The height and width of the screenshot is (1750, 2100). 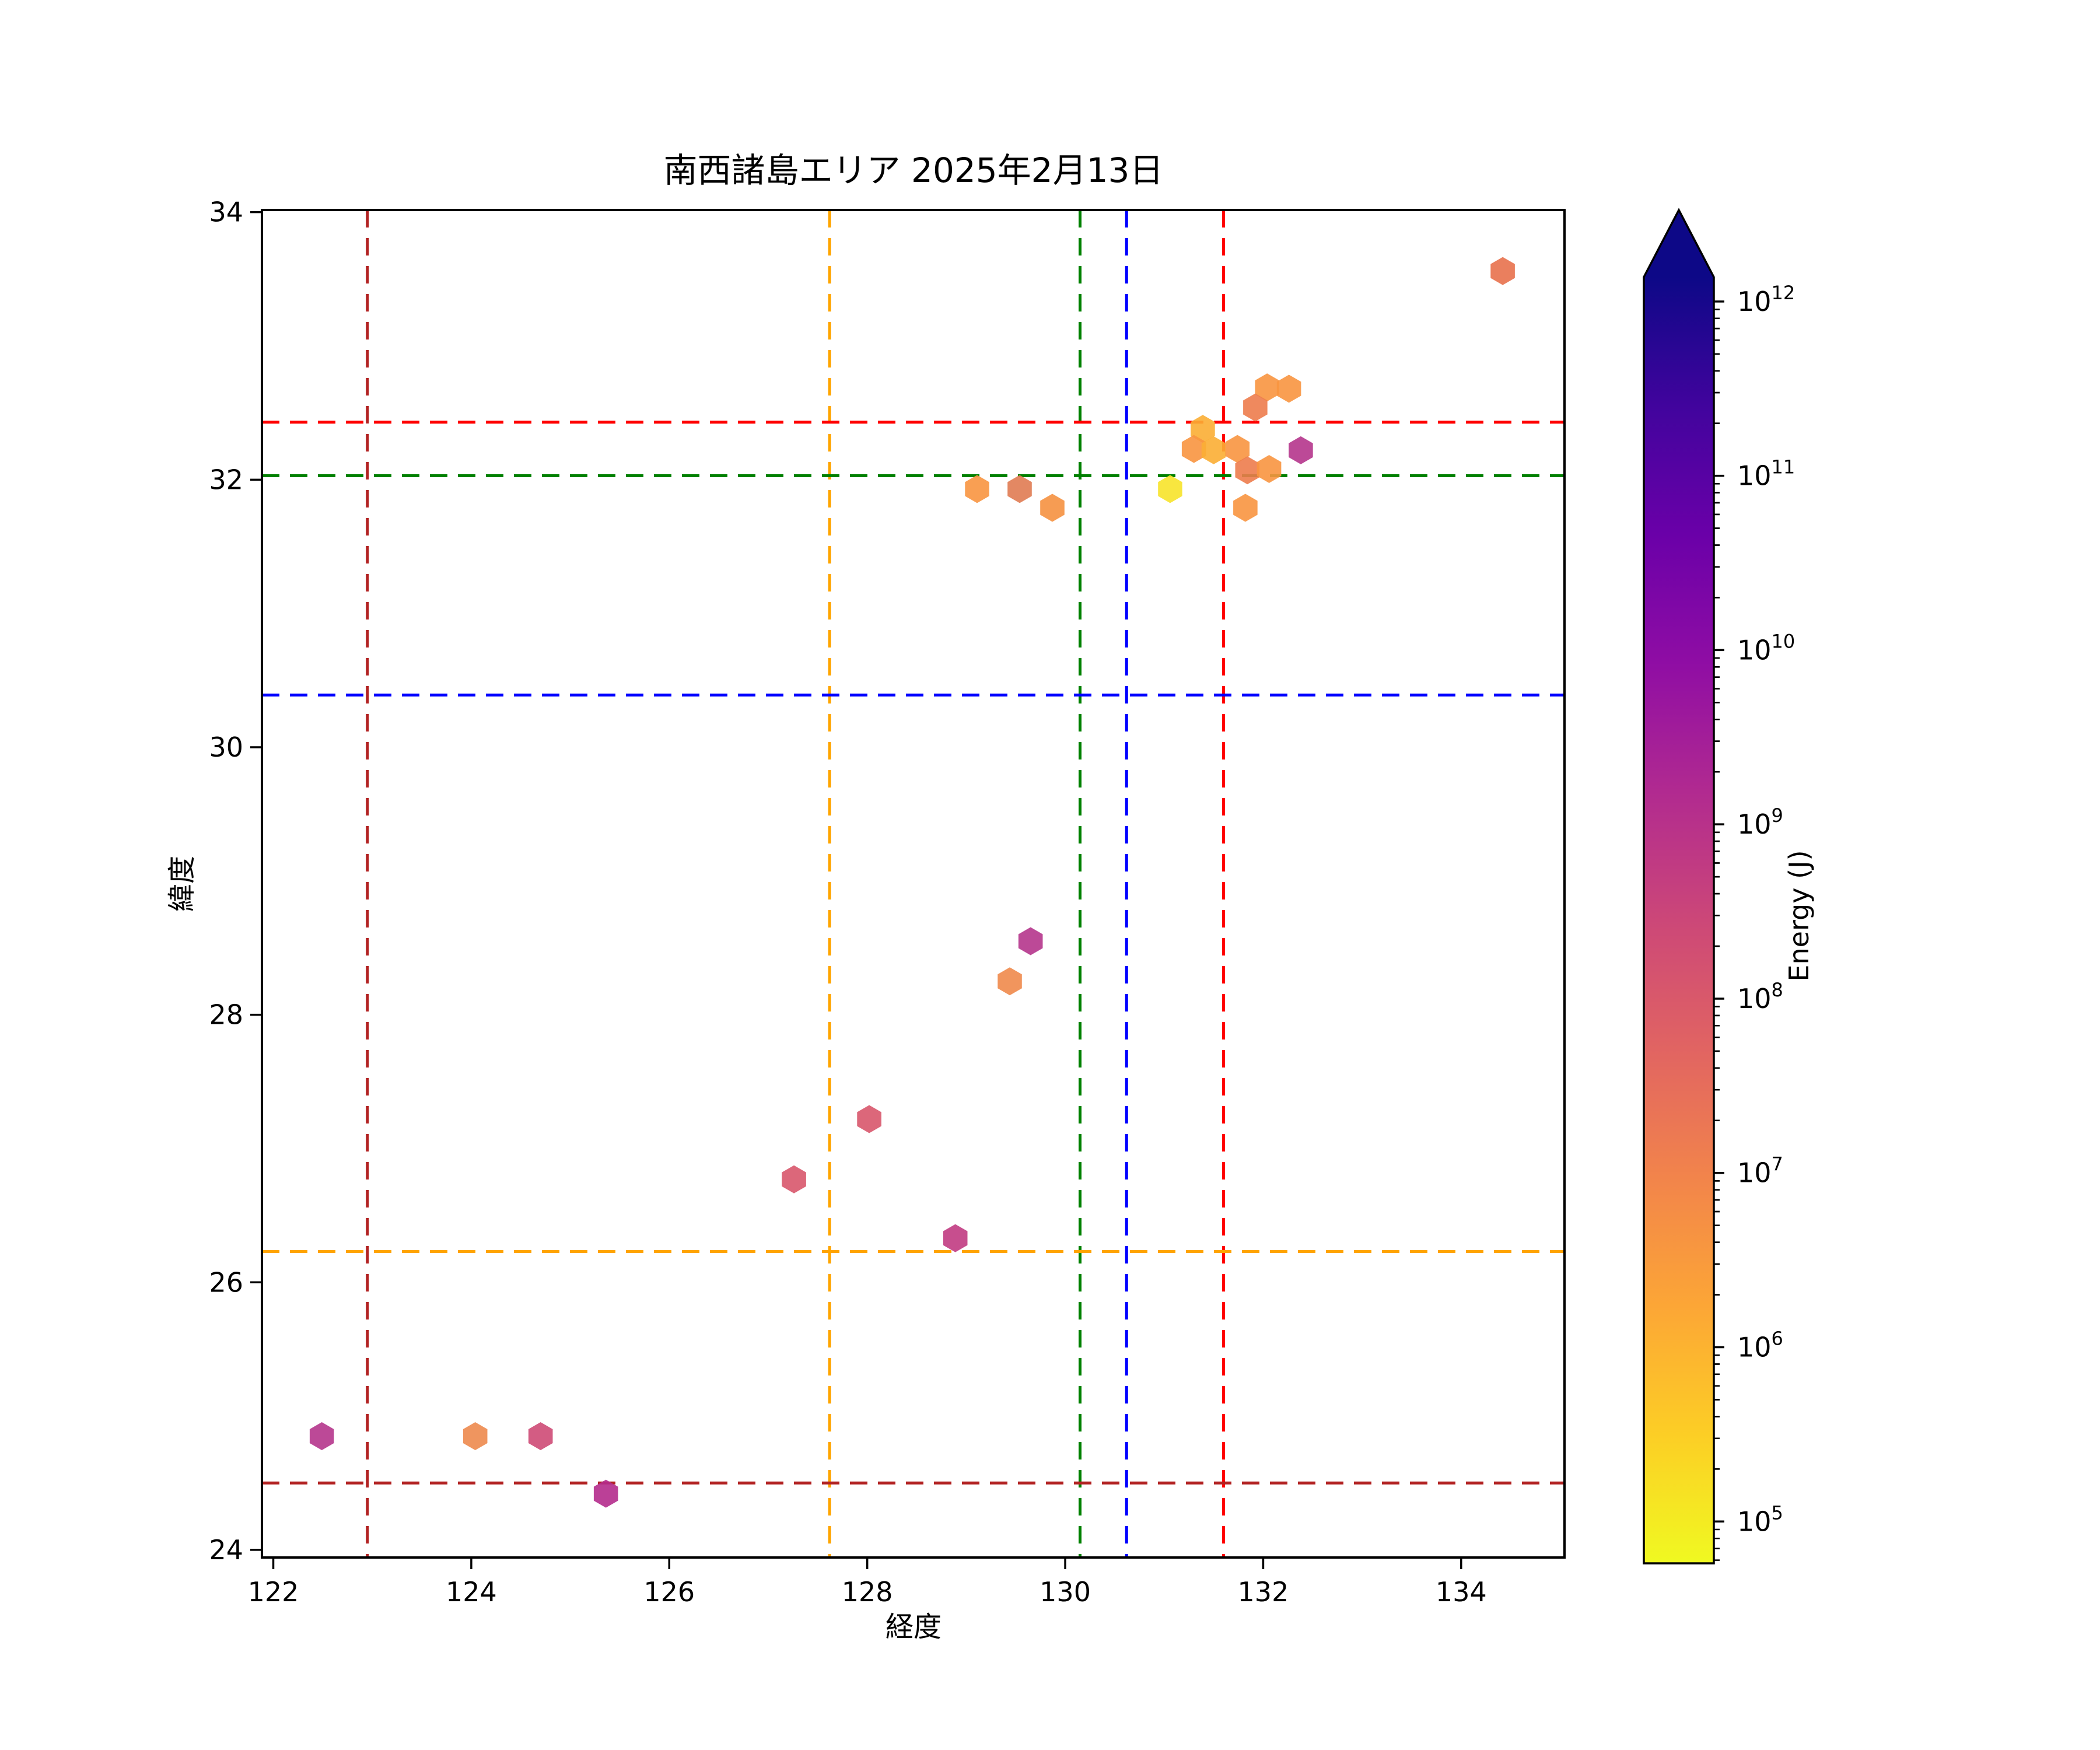 What do you see at coordinates (226, 212) in the screenshot?
I see `y-tick-label: 34` at bounding box center [226, 212].